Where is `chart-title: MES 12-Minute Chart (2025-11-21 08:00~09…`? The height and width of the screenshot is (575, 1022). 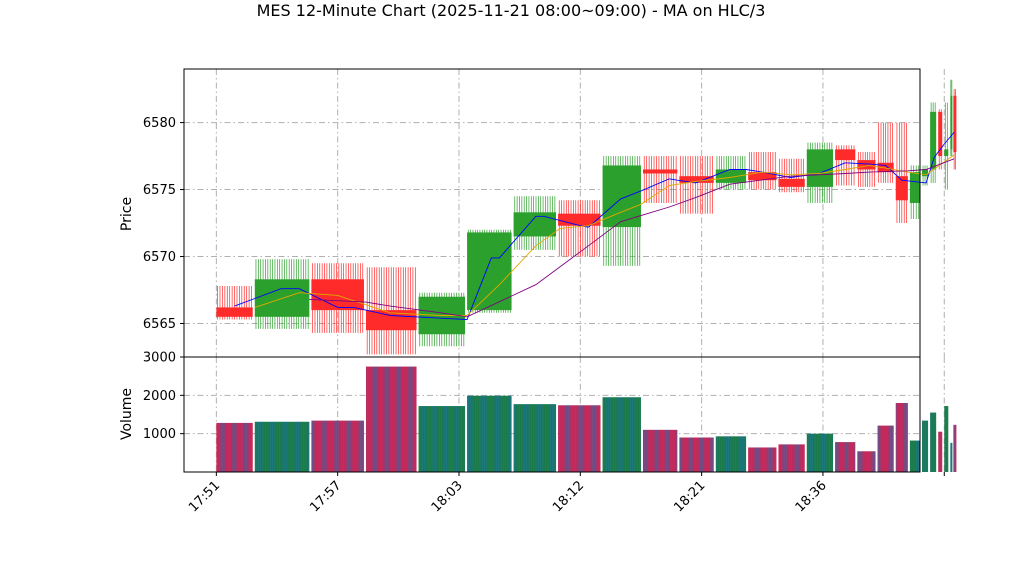 chart-title: MES 12-Minute Chart (2025-11-21 08:00~09… is located at coordinates (511, 10).